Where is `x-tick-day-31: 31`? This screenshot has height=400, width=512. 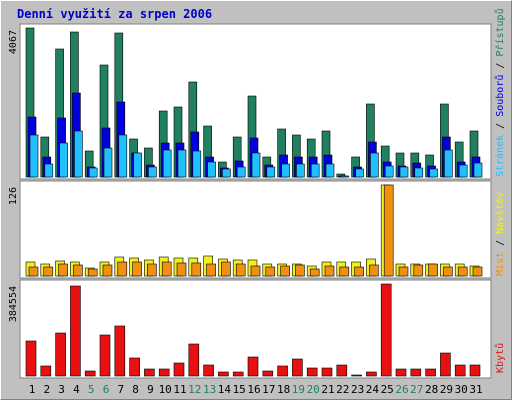 x-tick-day-31: 31 is located at coordinates (475, 389).